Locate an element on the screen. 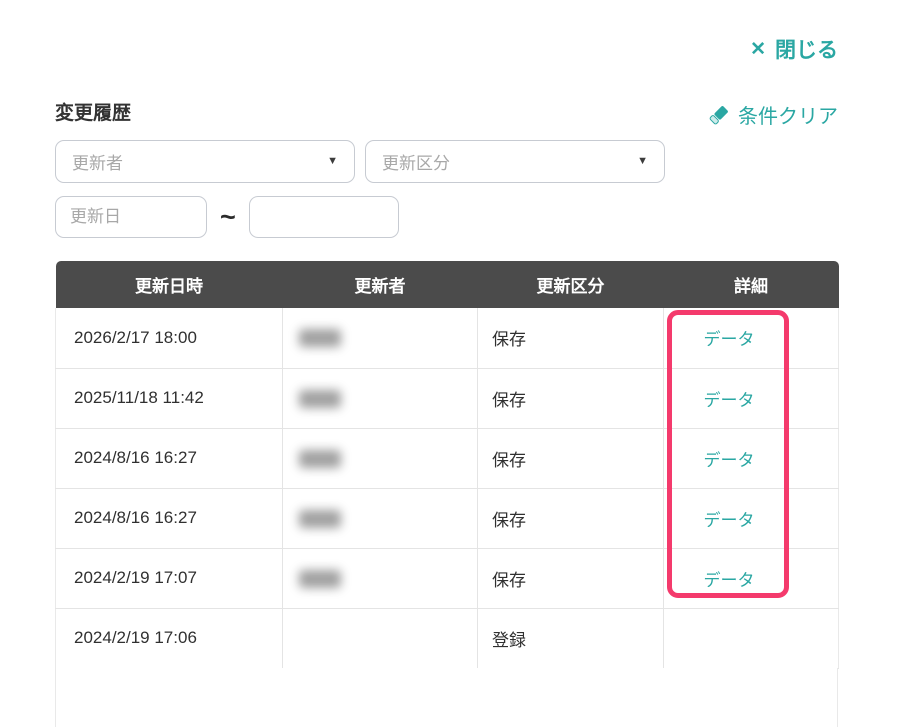 Image resolution: width=899 pixels, height=727 pixels. cell-datetime: 2024/2/19 17:06 is located at coordinates (169, 638).